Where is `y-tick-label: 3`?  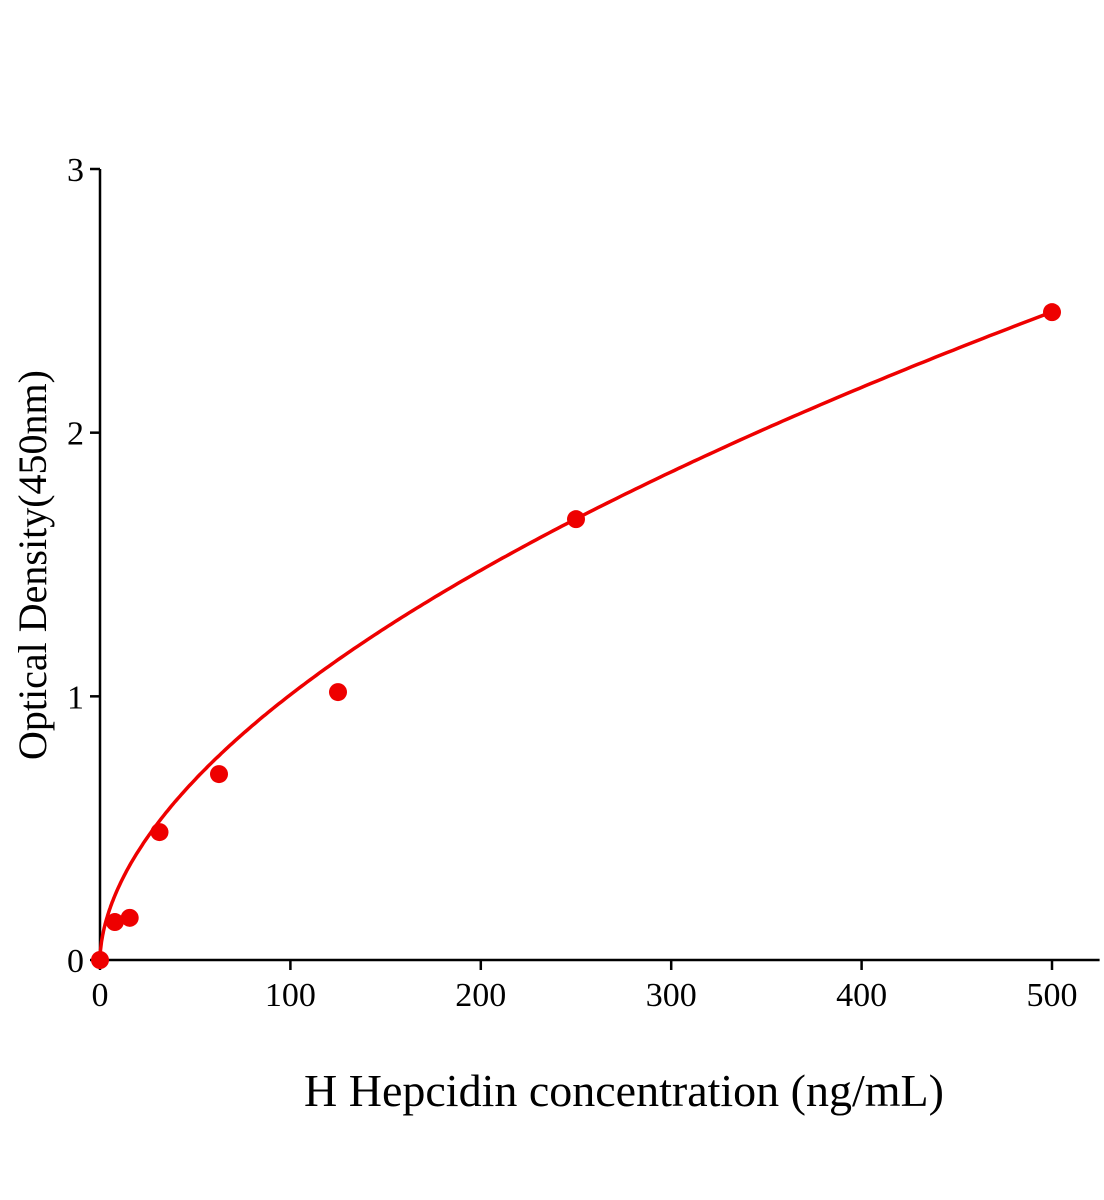
y-tick-label: 3 is located at coordinates (75, 170).